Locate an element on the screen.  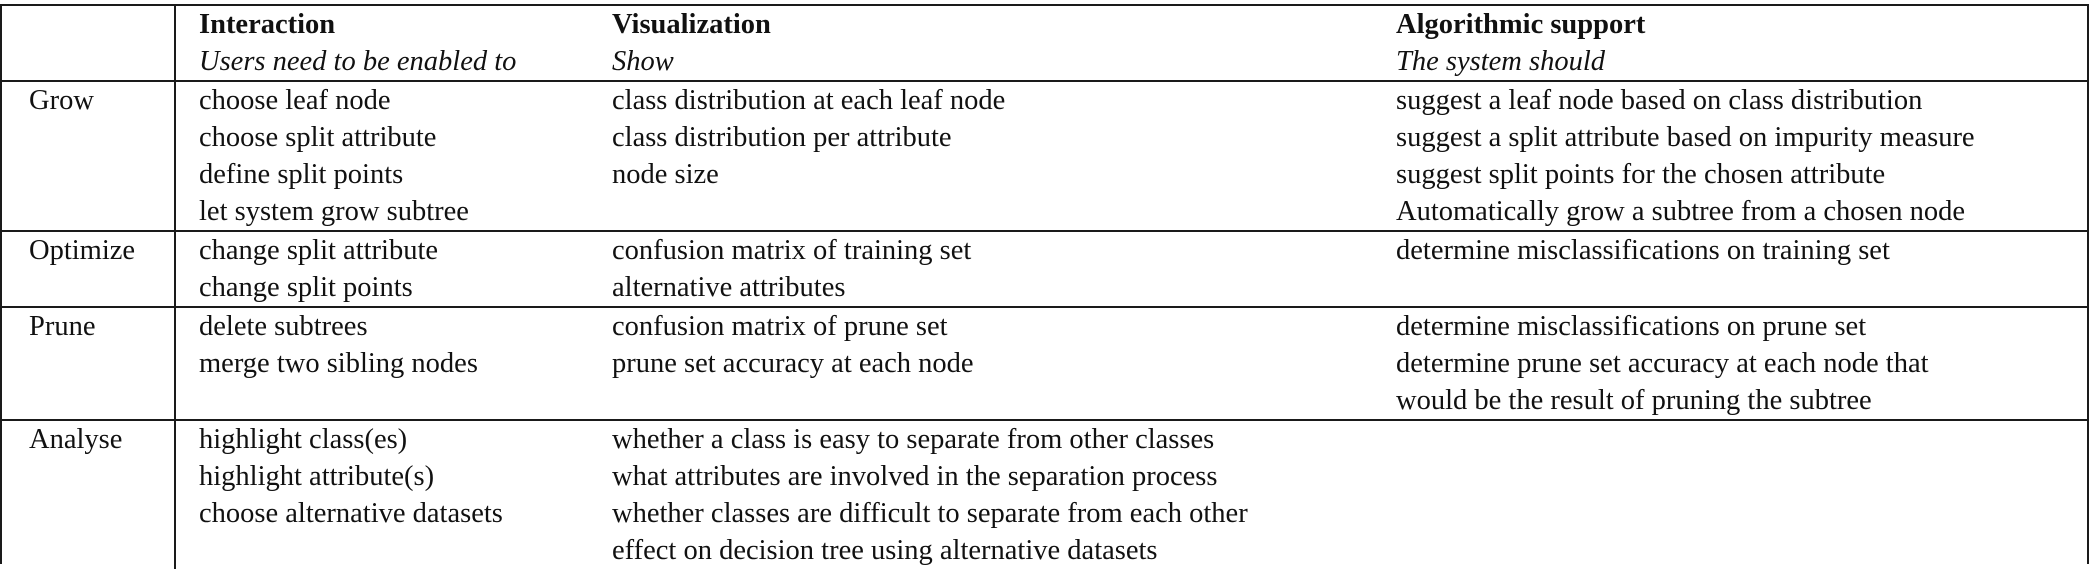
cell-line: prune set accuracy at each node is located at coordinates (793, 363).